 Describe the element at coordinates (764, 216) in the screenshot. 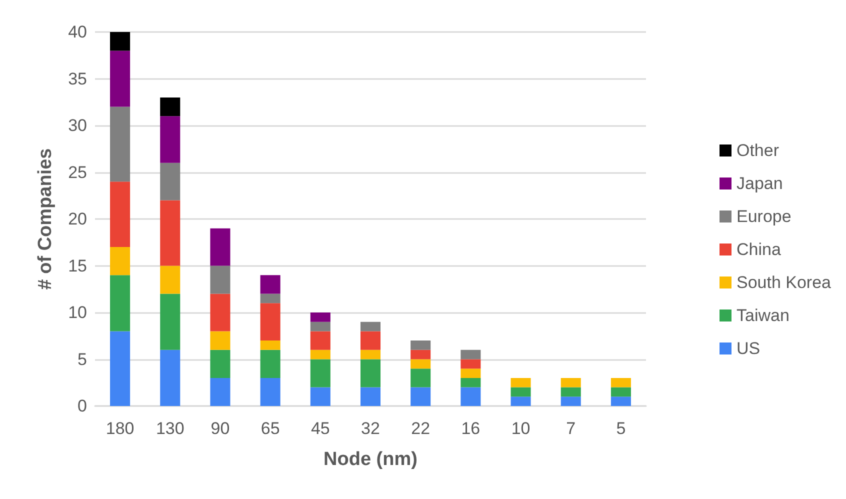

I see `legend-label: Europe` at that location.